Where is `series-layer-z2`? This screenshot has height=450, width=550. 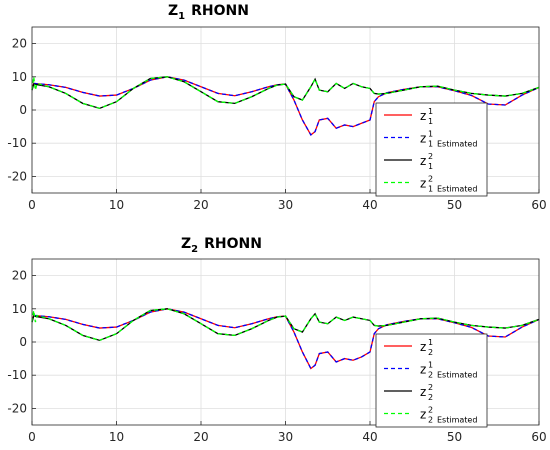
series-layer-z2 is located at coordinates (285, 339).